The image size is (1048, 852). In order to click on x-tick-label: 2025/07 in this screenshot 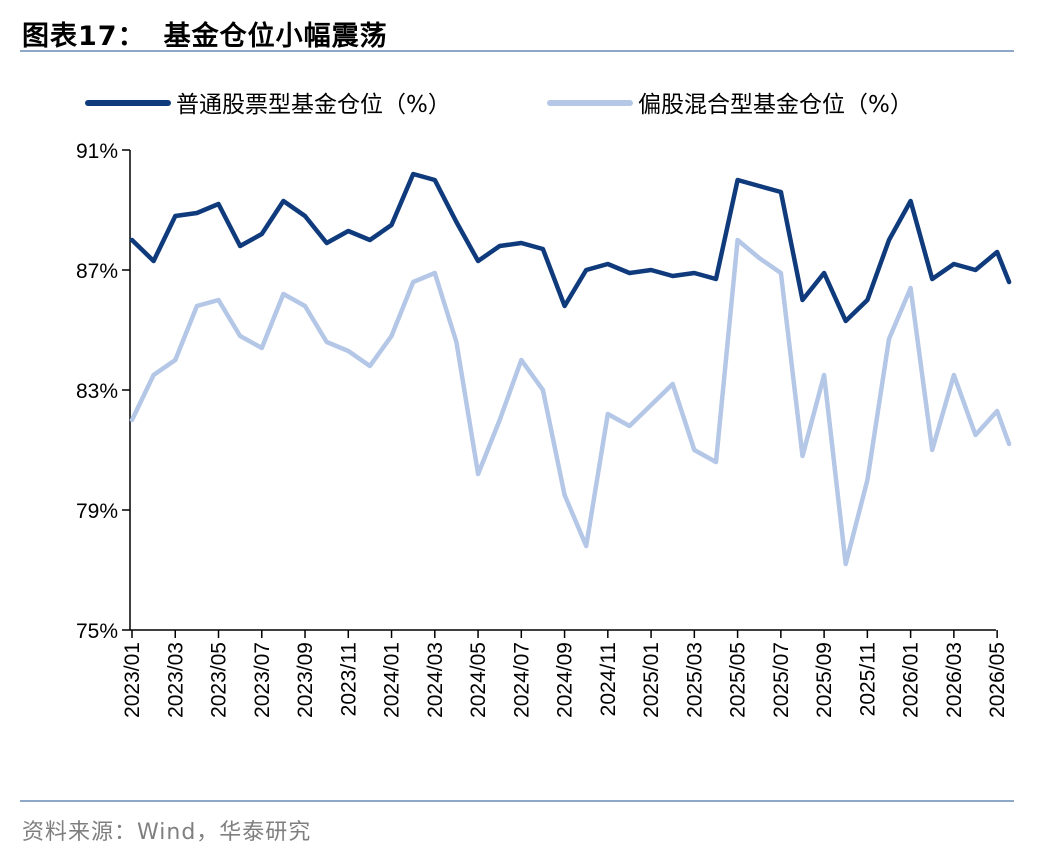, I will do `click(781, 680)`.